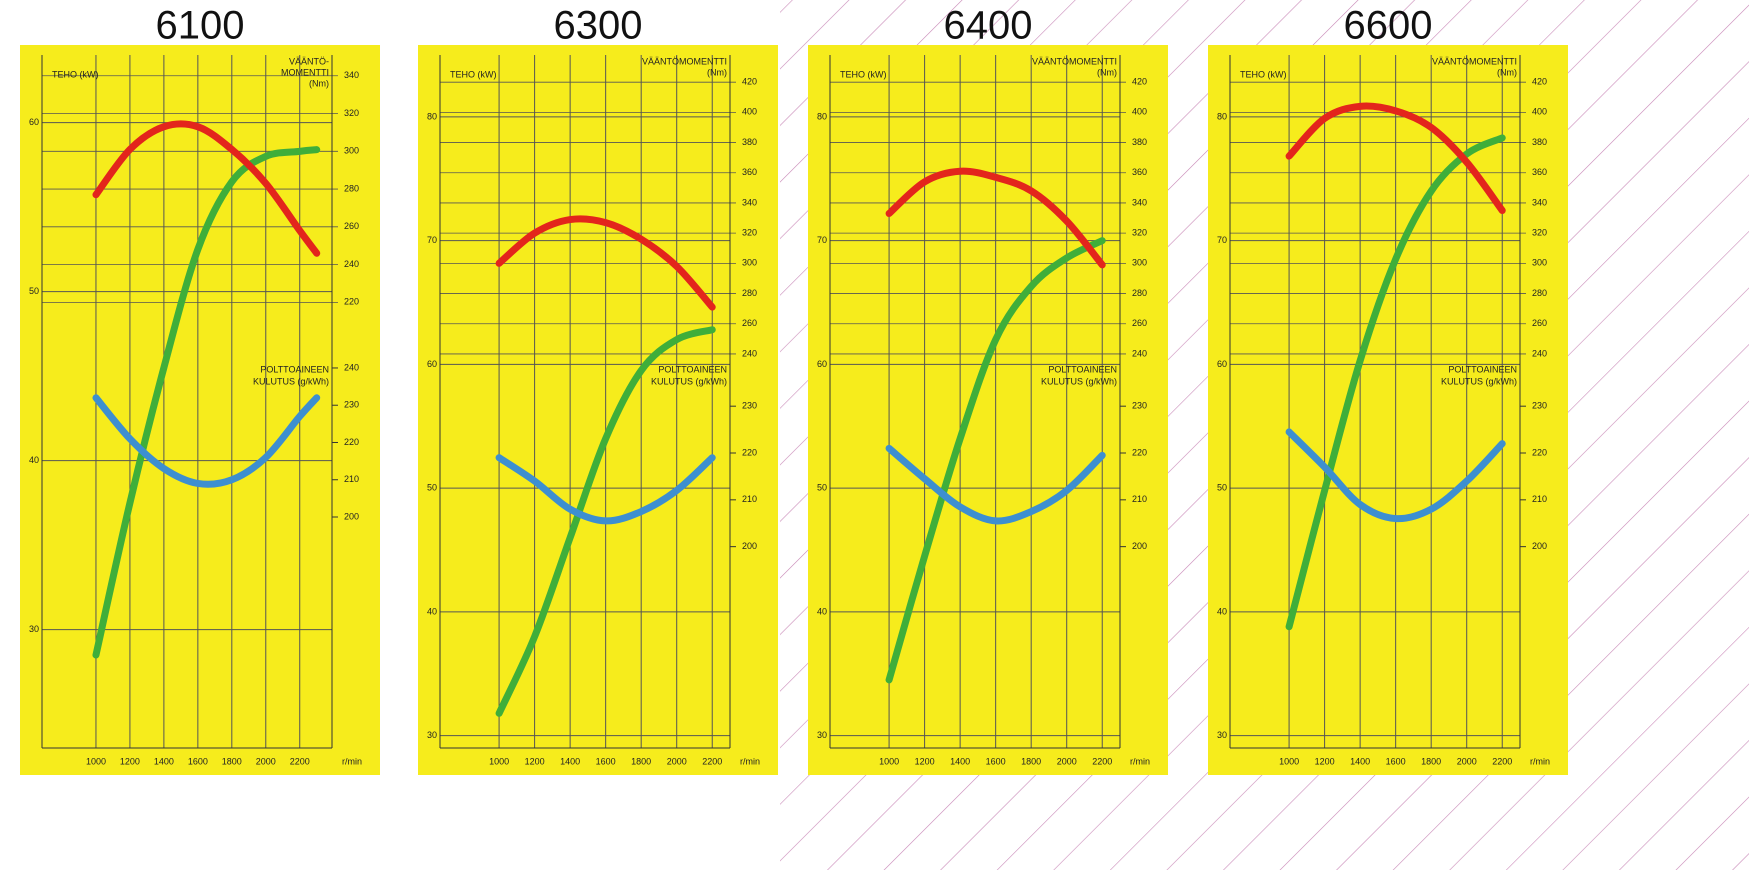 The width and height of the screenshot is (1749, 870). Describe the element at coordinates (309, 61) in the screenshot. I see `y2-axis-label: VÄÄNTÖ-` at that location.